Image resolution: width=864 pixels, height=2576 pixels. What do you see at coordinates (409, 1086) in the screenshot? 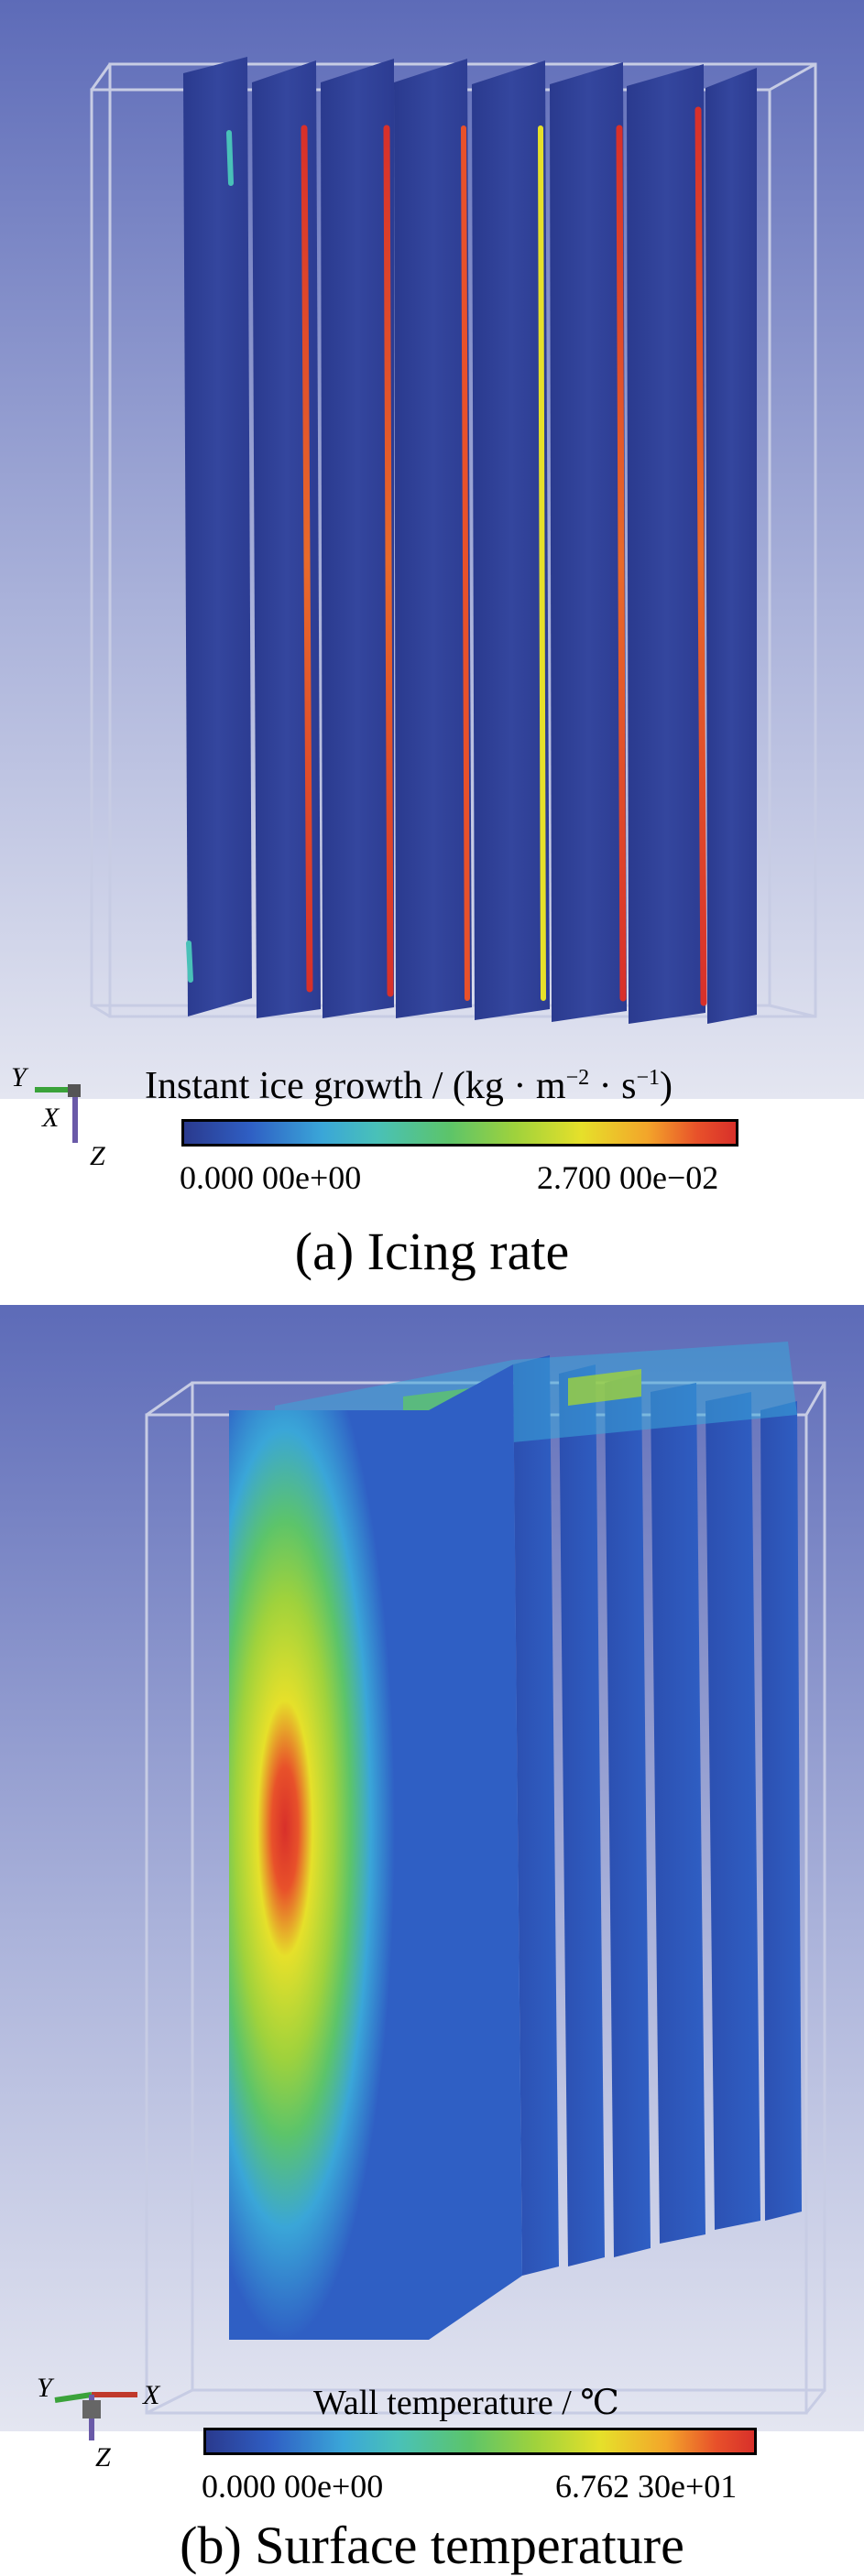
I see `legend-title: Instant ice growth / (kg · m−2 · s−1)` at bounding box center [409, 1086].